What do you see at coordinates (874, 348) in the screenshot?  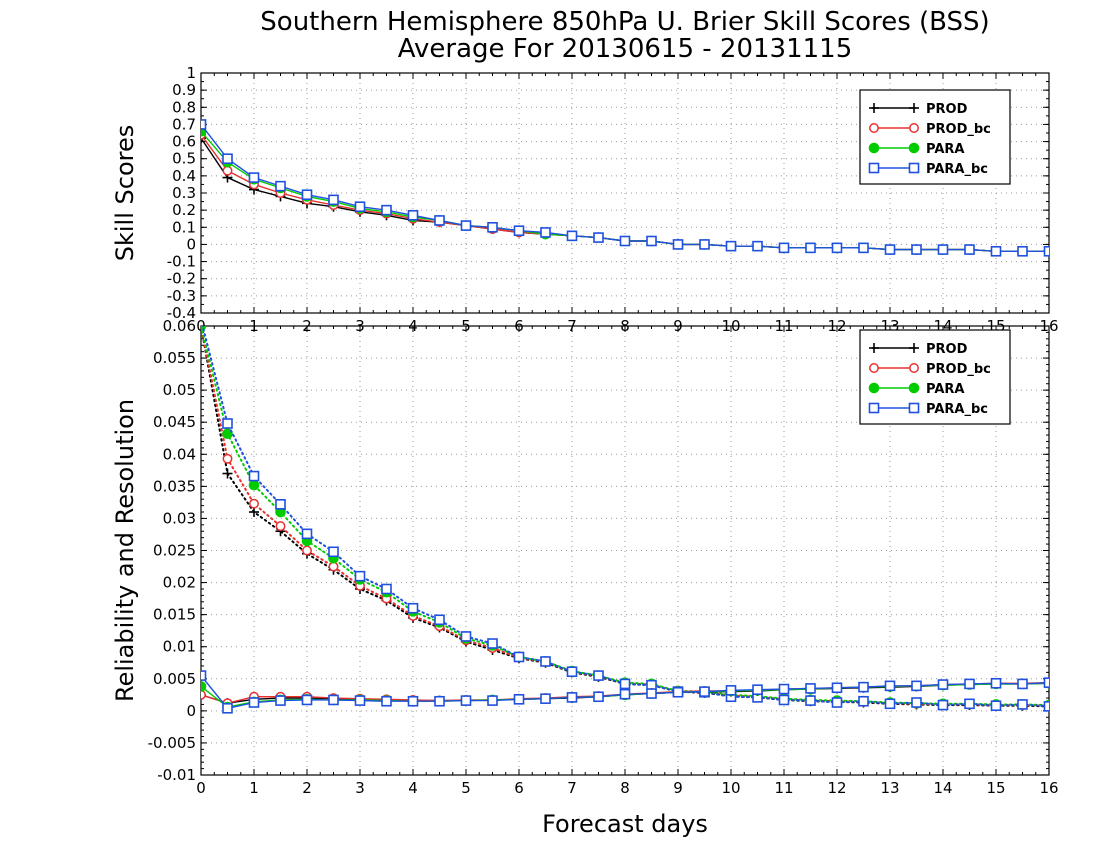 I see `bottom-legend-item-prod-marker-left` at bounding box center [874, 348].